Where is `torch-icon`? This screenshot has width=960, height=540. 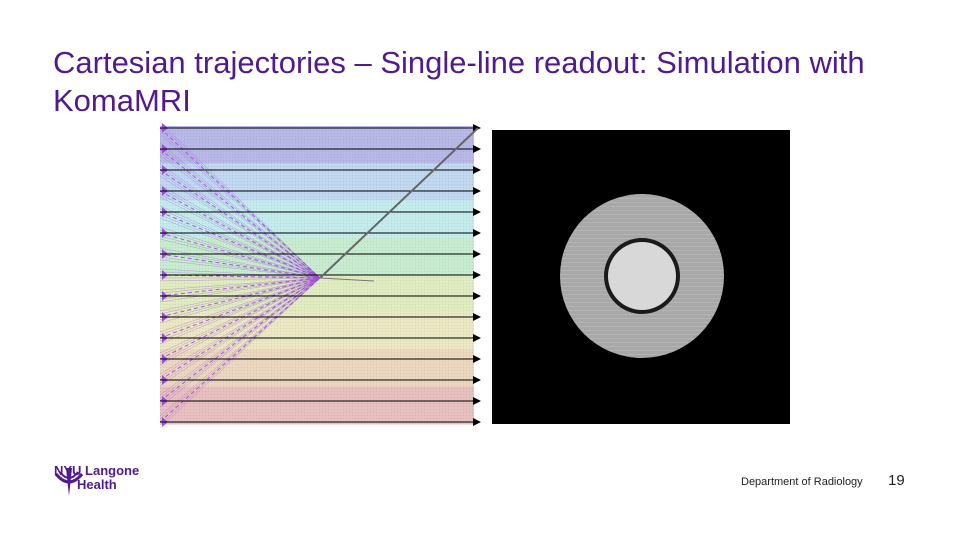
torch-icon is located at coordinates (69, 482).